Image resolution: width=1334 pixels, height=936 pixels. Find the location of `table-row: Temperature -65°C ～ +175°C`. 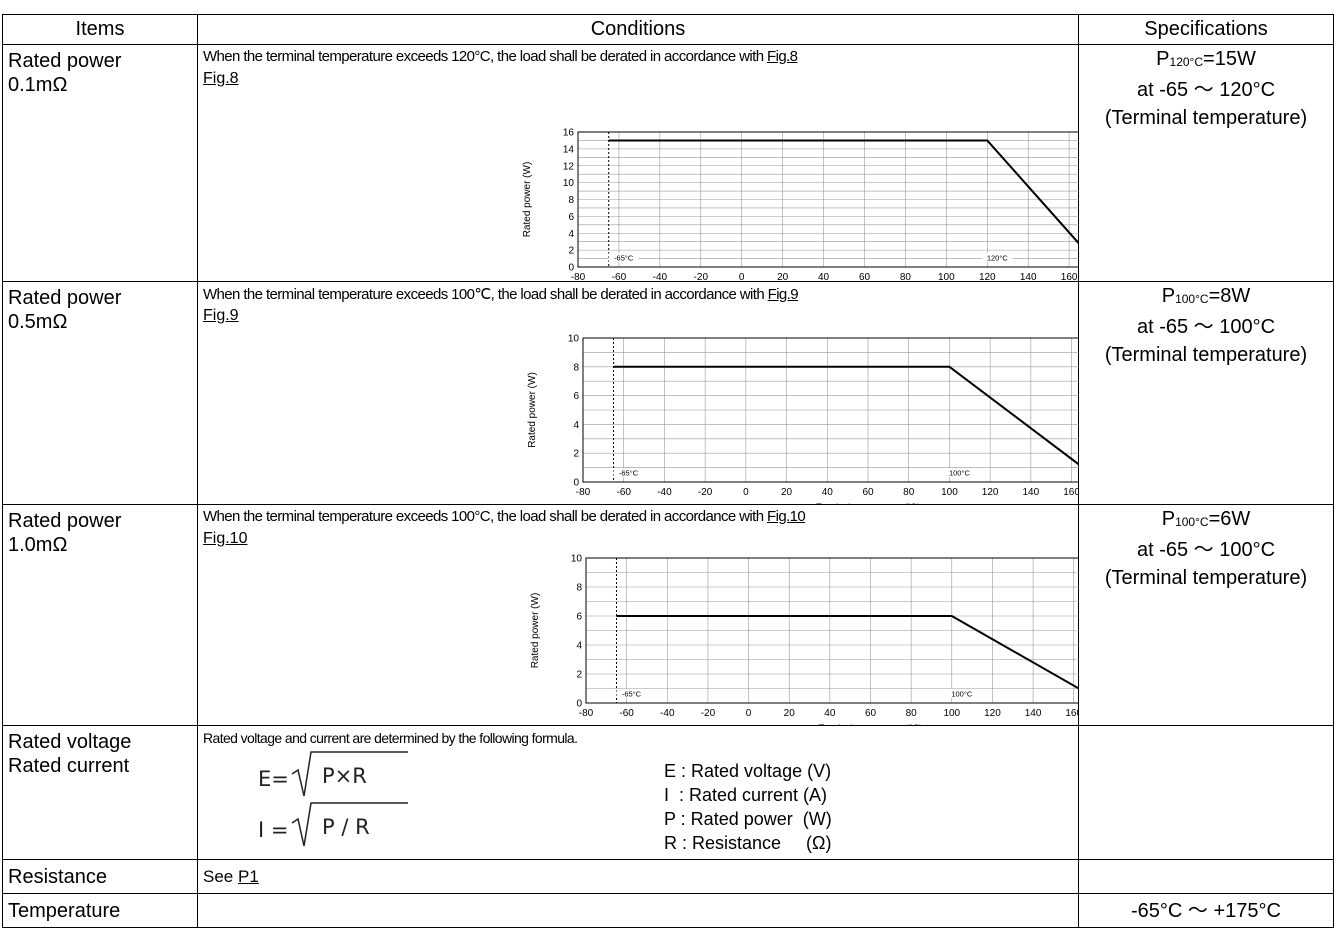

table-row: Temperature -65°C ～ +175°C is located at coordinates (668, 910).